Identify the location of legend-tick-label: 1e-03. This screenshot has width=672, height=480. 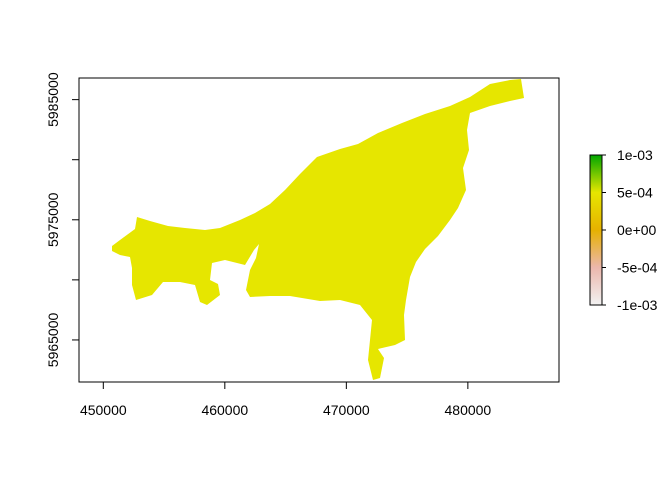
(635, 155).